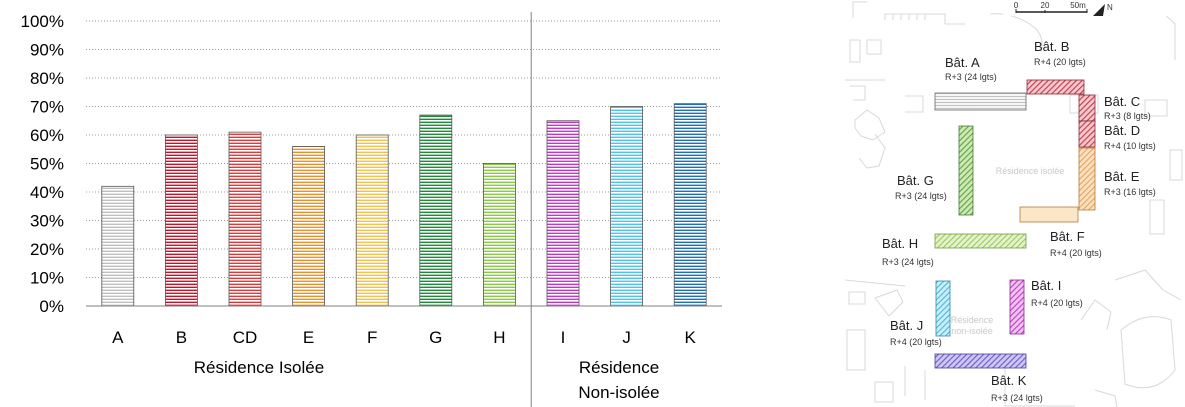 This screenshot has height=407, width=1185. I want to click on label-bat-h: Bât. H, so click(900, 243).